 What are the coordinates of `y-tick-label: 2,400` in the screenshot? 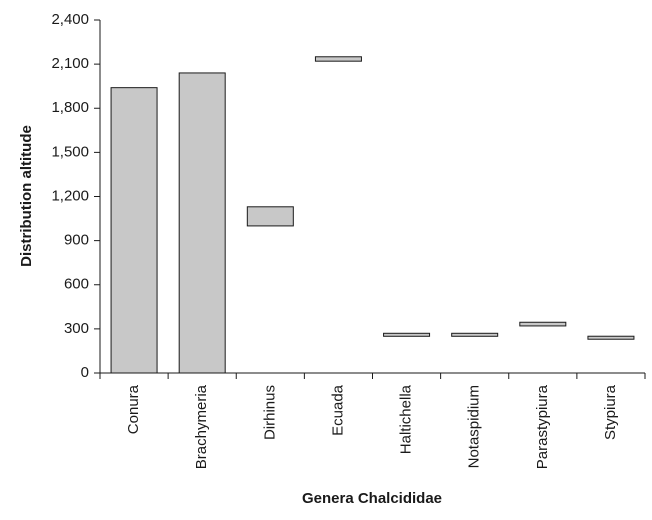 It's located at (70, 19).